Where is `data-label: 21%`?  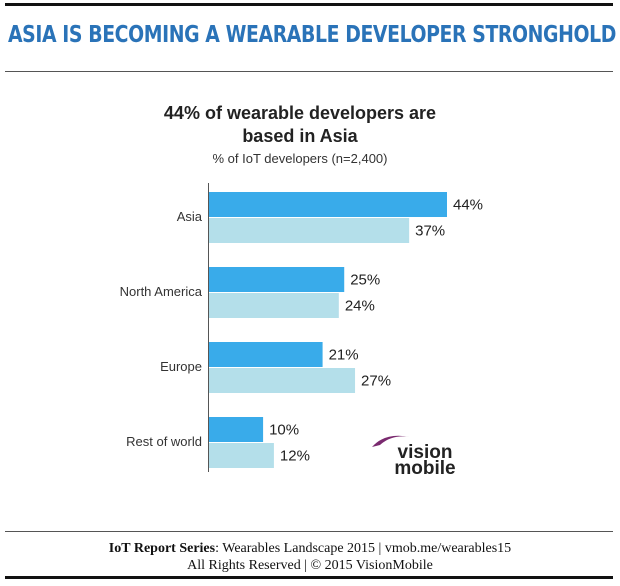
data-label: 21% is located at coordinates (344, 354).